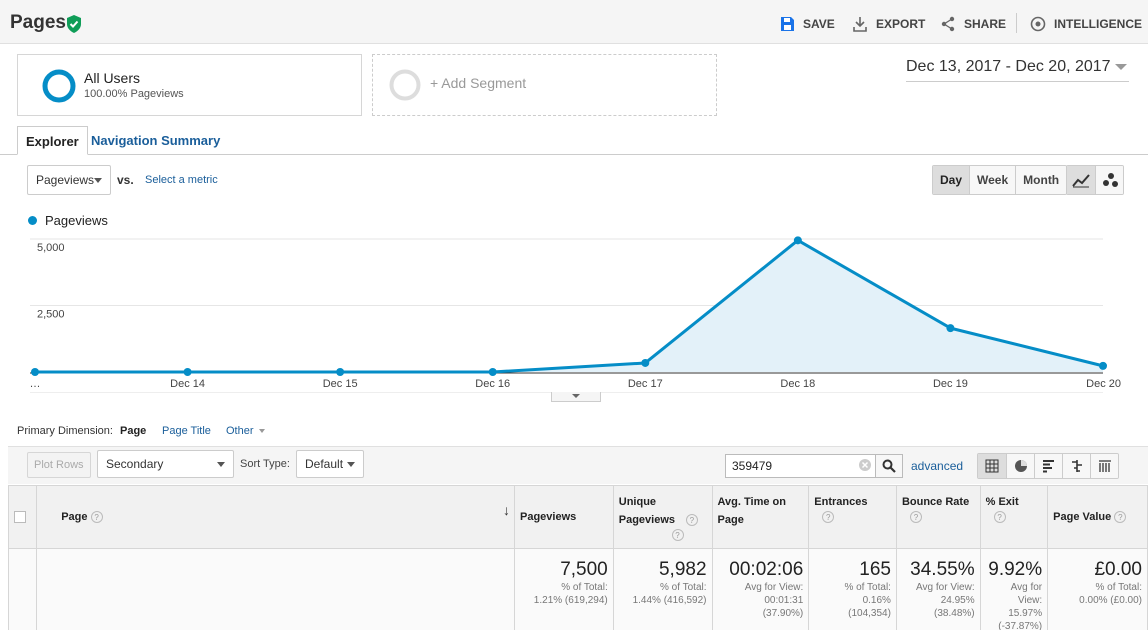 The image size is (1148, 630). Describe the element at coordinates (574, 22) in the screenshot. I see `top-bar` at that location.